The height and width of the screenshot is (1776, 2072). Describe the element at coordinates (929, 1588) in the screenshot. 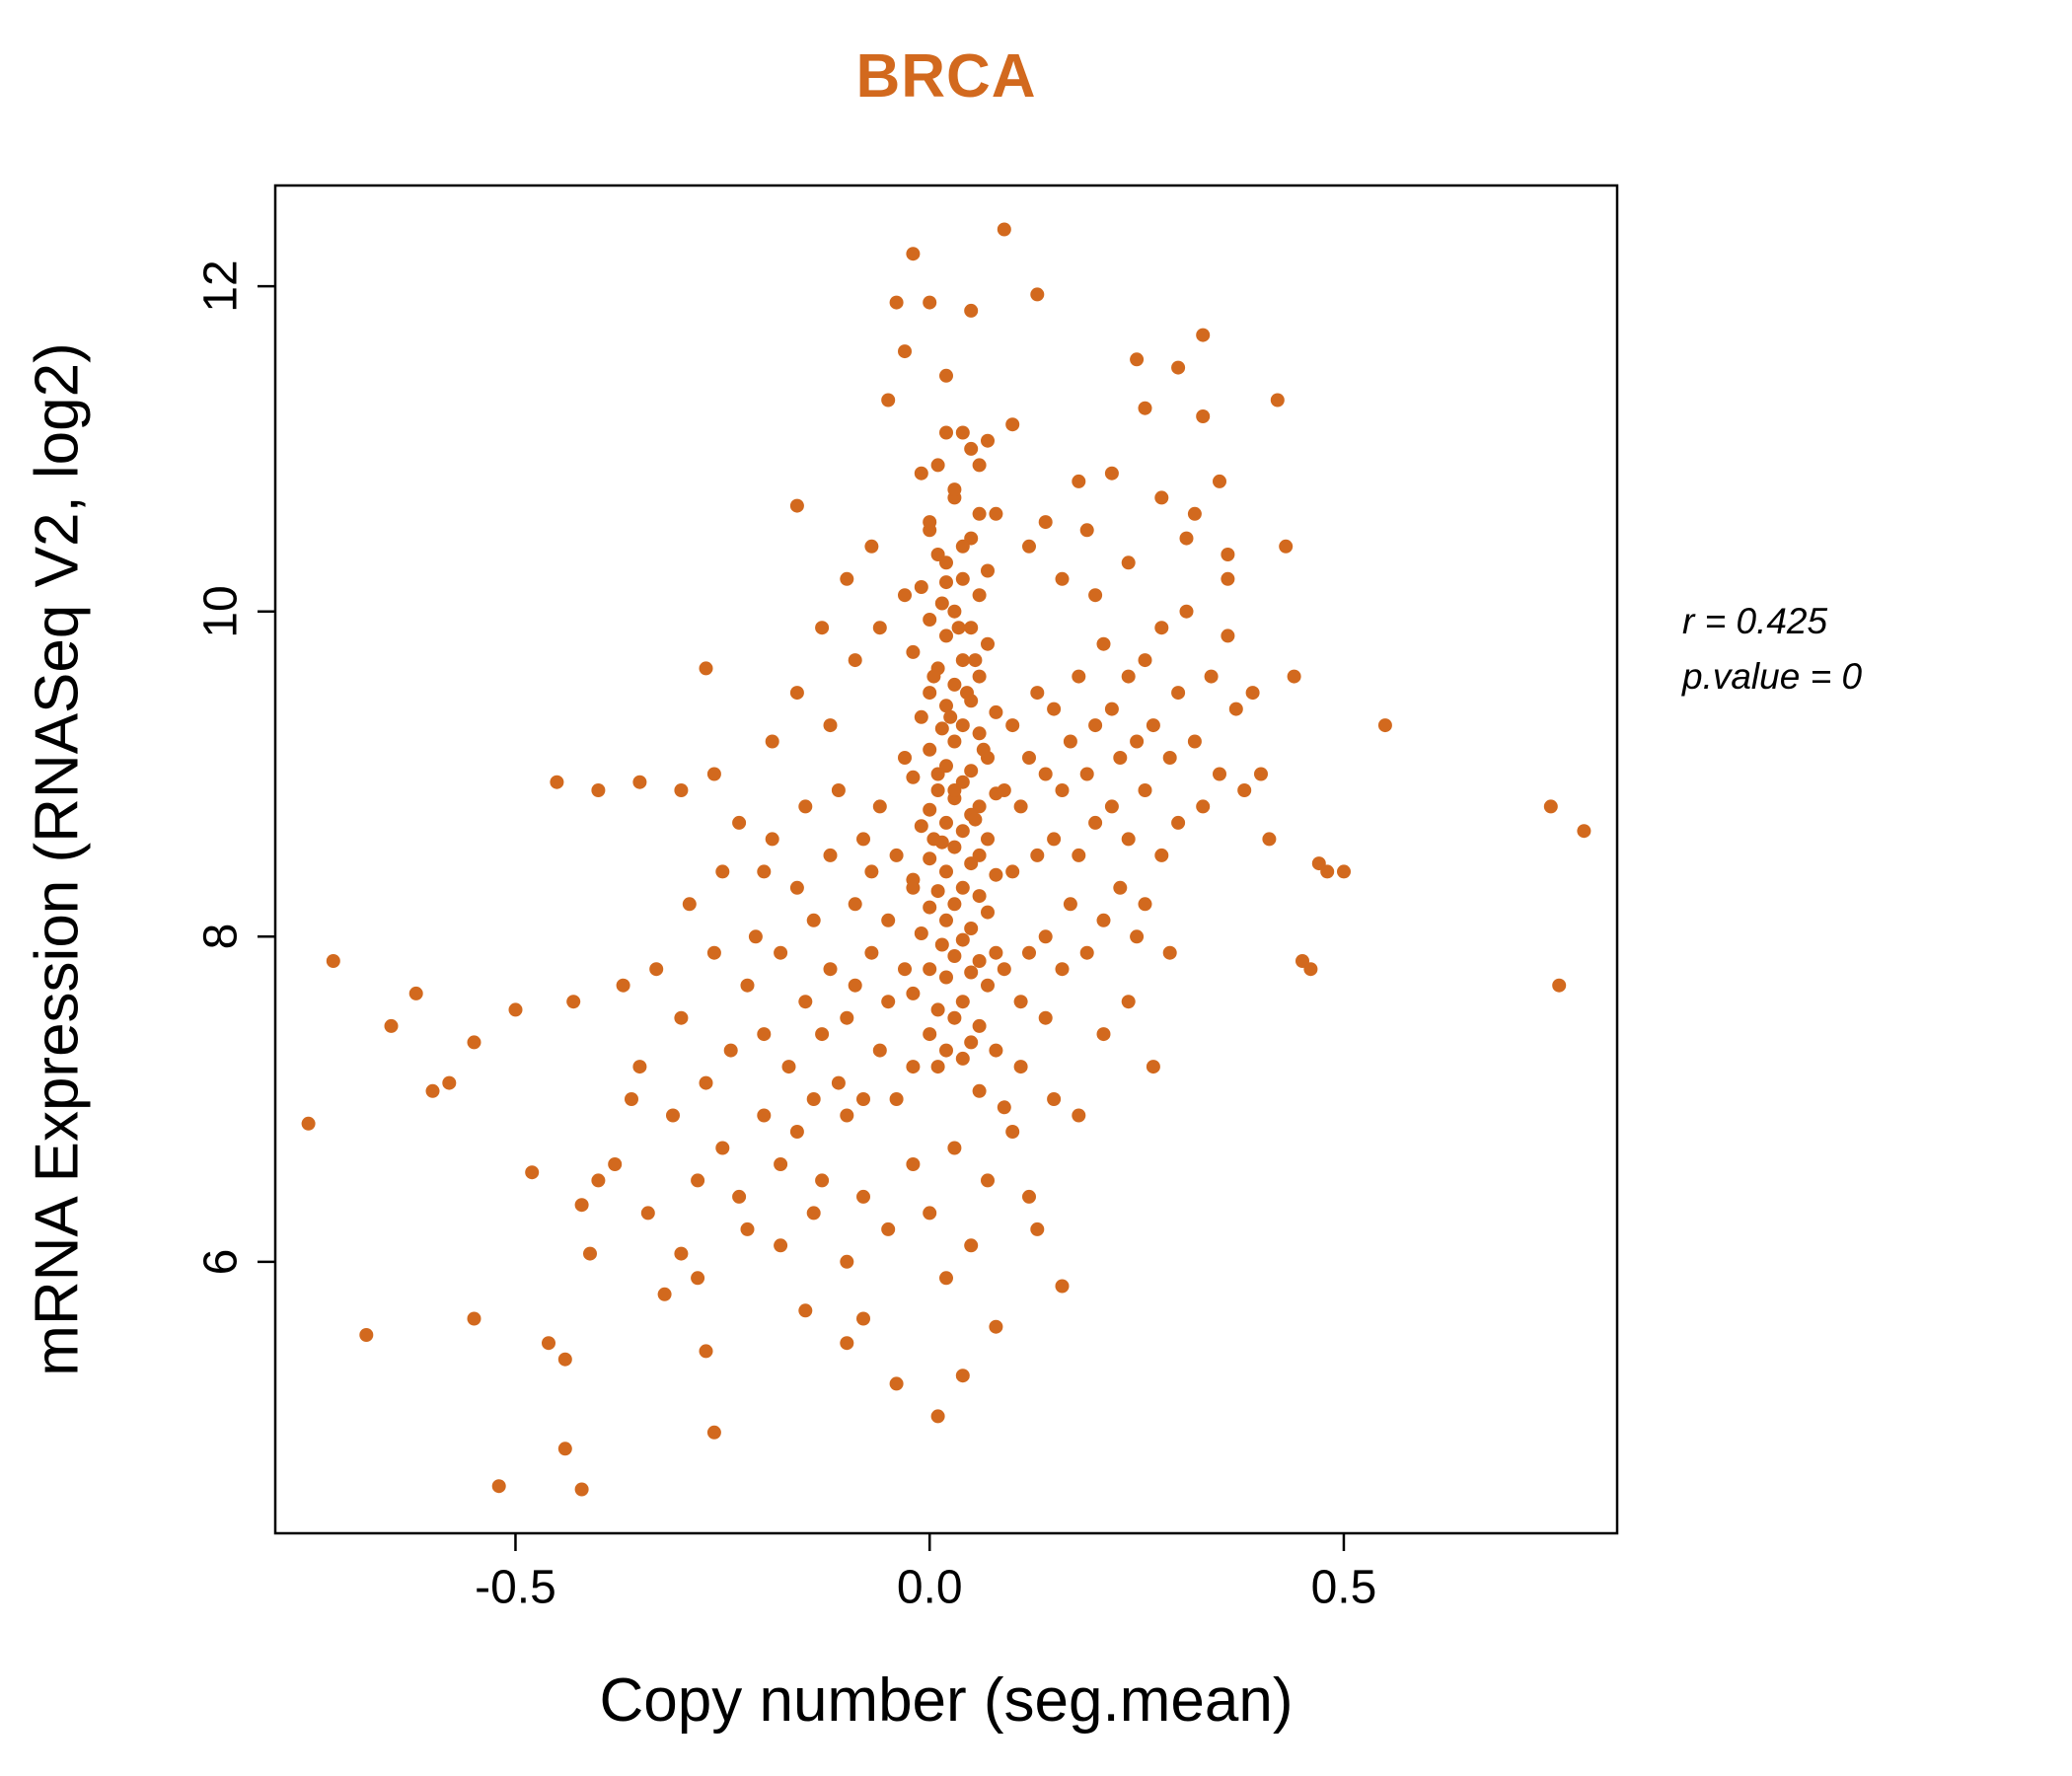

I see `x-tick-label: 0.0` at that location.